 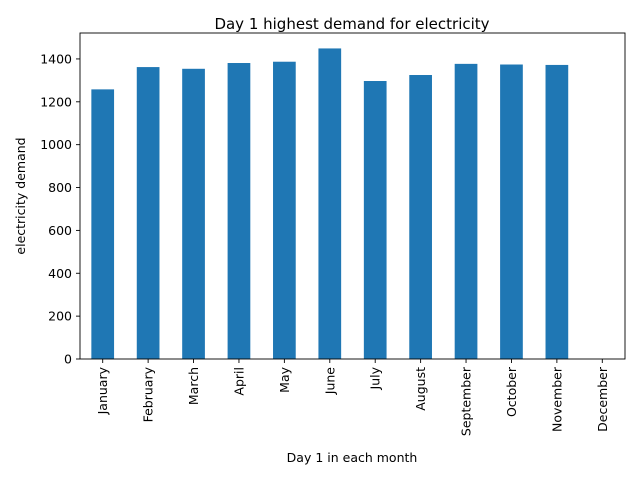 I want to click on y-axis-label: electricity demand, so click(x=20, y=195).